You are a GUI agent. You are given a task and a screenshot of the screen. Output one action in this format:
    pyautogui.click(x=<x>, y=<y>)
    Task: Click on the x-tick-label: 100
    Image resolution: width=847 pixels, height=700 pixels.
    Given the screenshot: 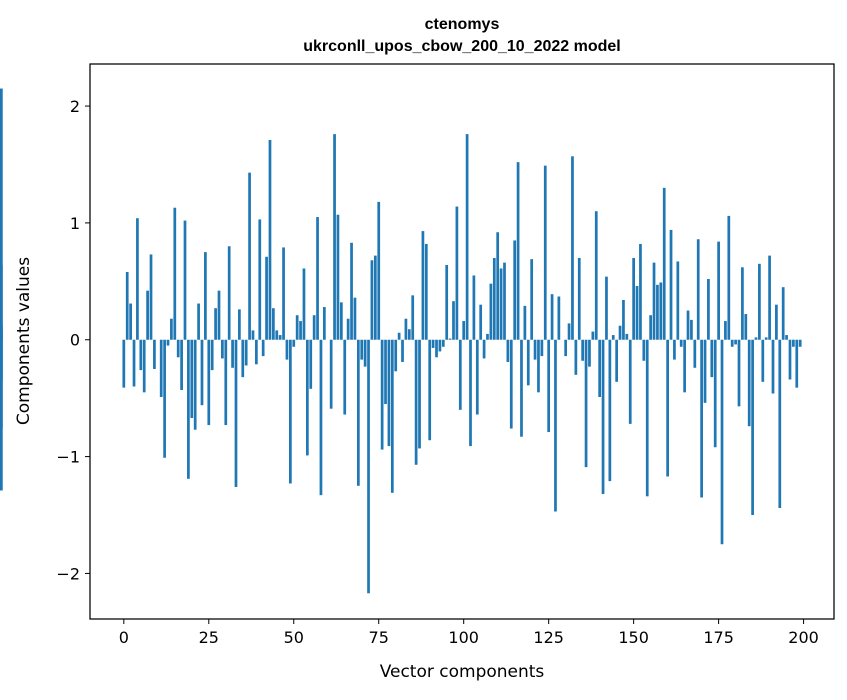 What is the action you would take?
    pyautogui.click(x=463, y=637)
    